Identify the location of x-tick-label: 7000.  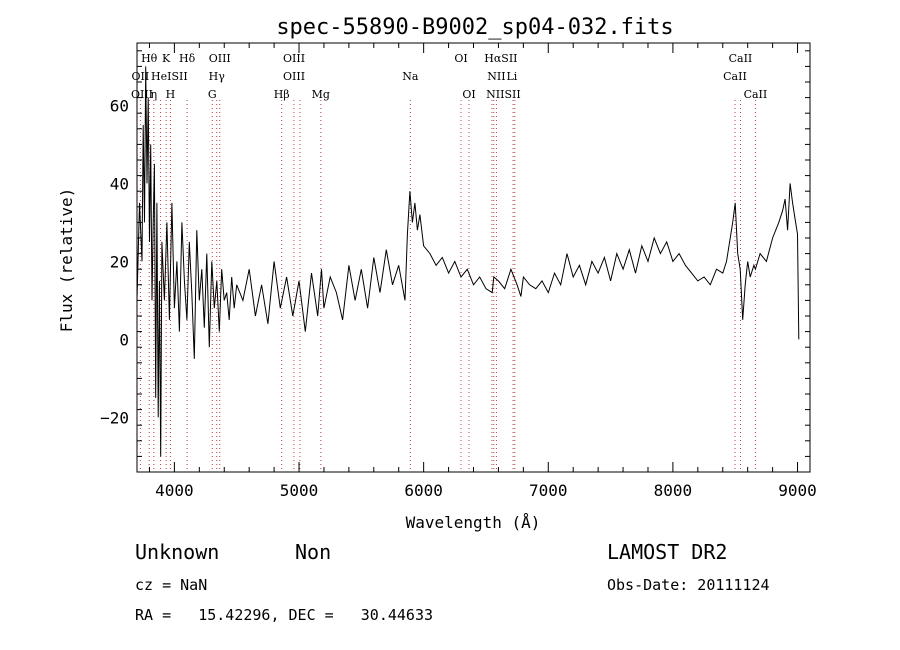
(548, 490).